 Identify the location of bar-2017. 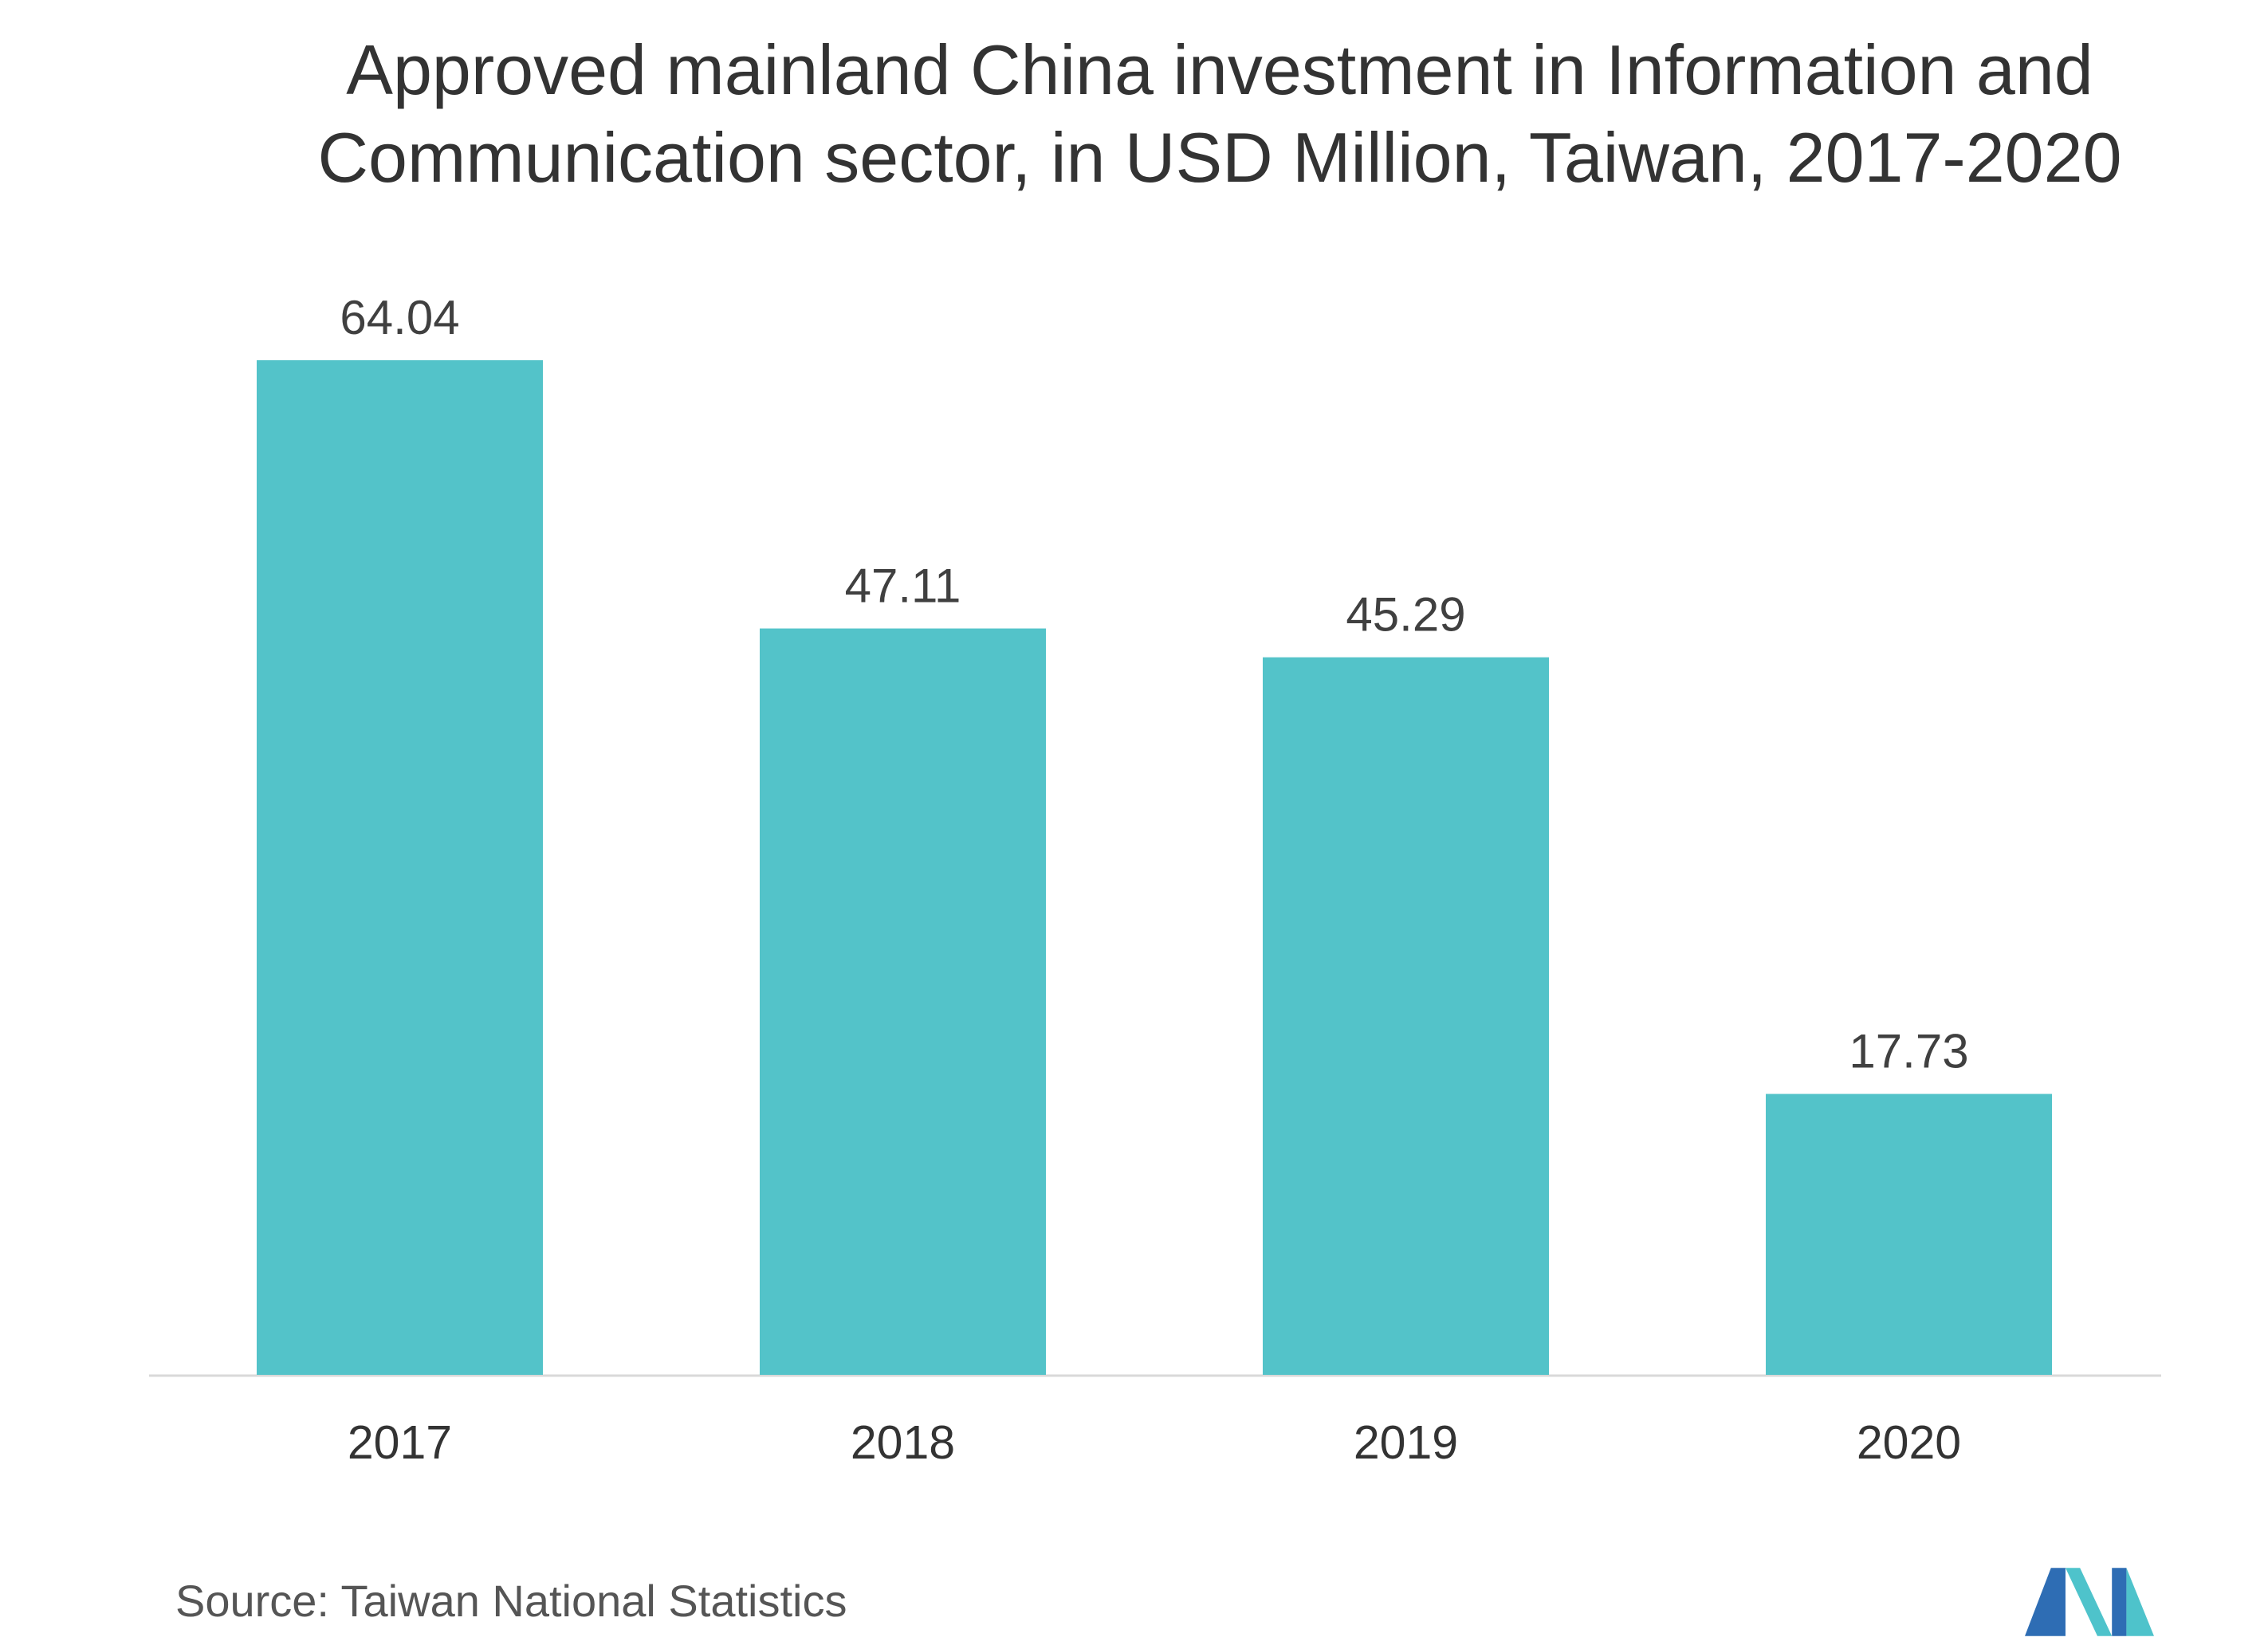
(400, 867).